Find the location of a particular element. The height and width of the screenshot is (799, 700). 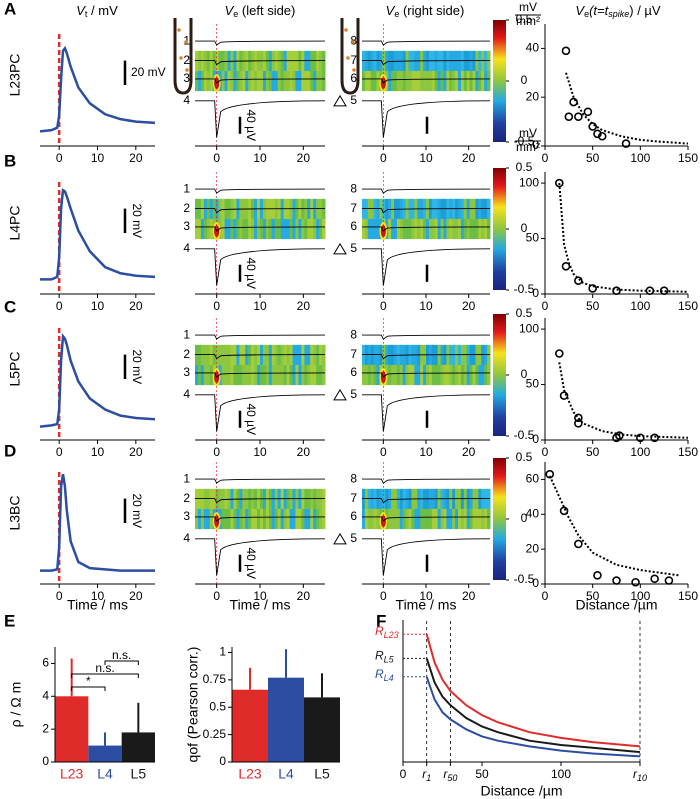

reference-triangle is located at coordinates (340, 538).